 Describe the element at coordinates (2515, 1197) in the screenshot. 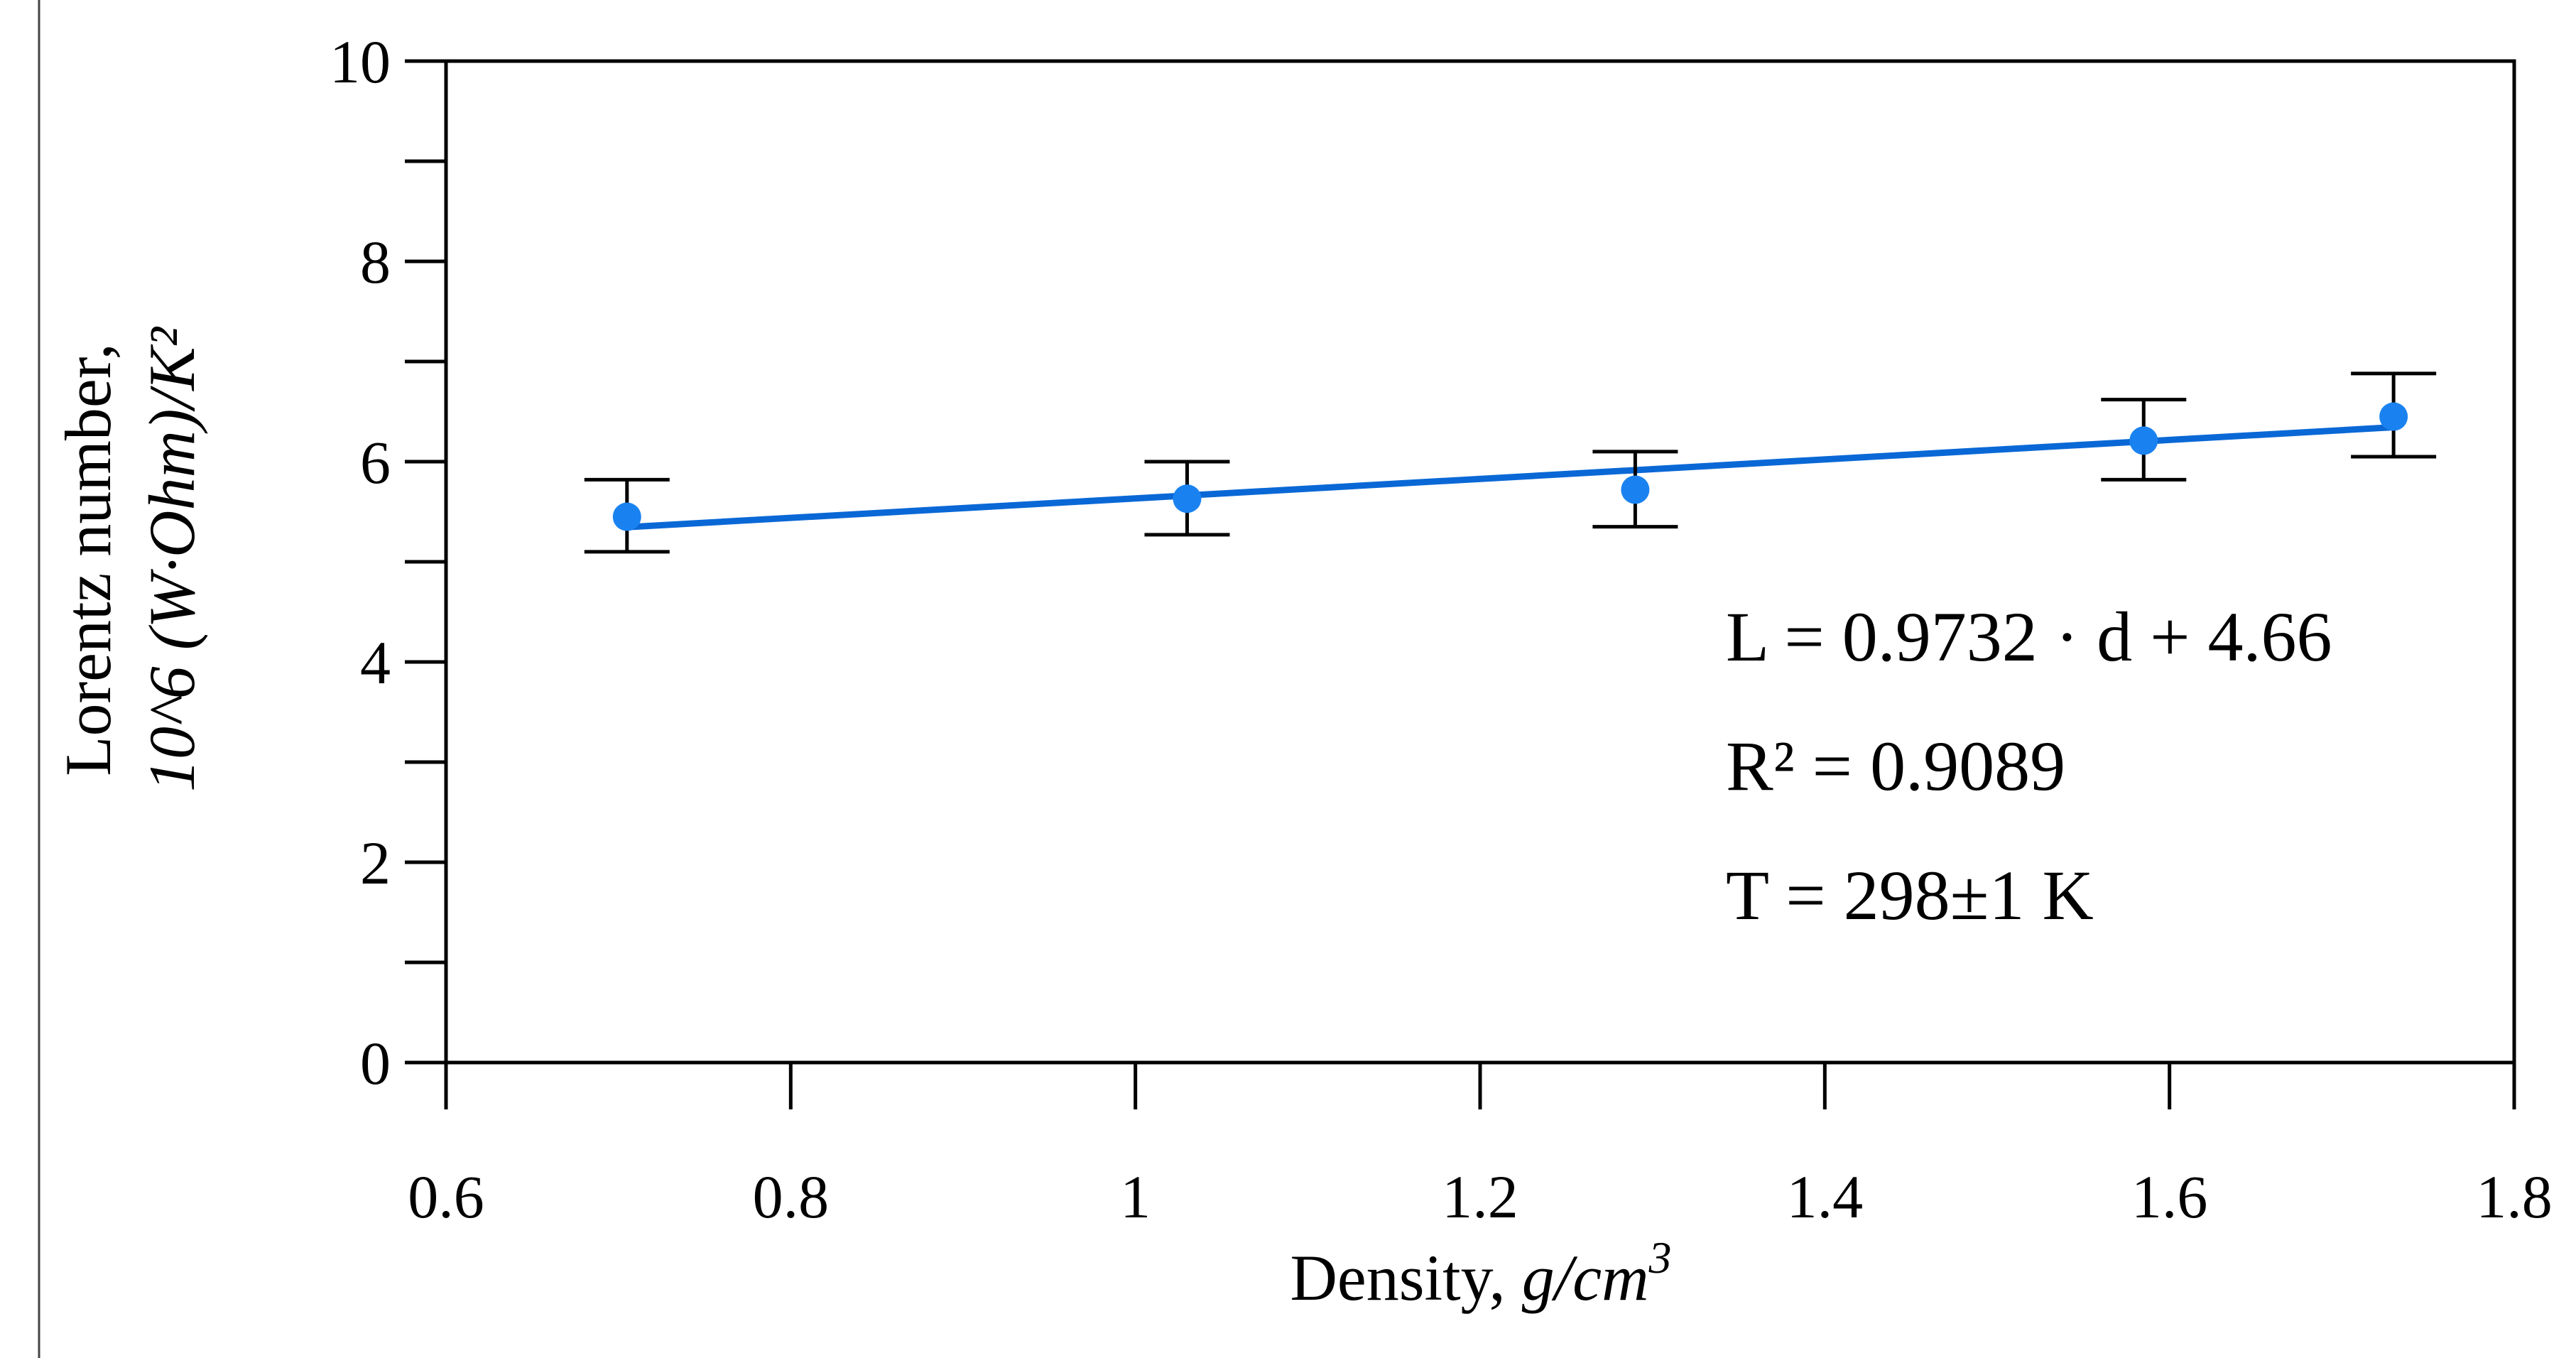

I see `x-tick-label: 1.8` at that location.